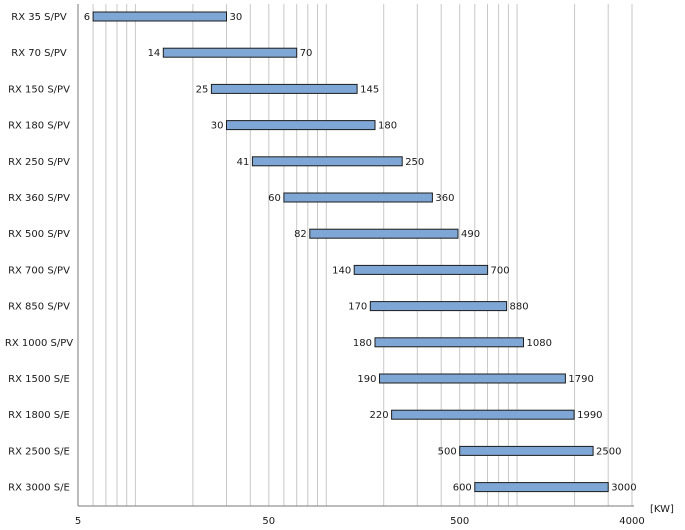 The image size is (685, 530). I want to click on bar-min-label: 220, so click(379, 415).